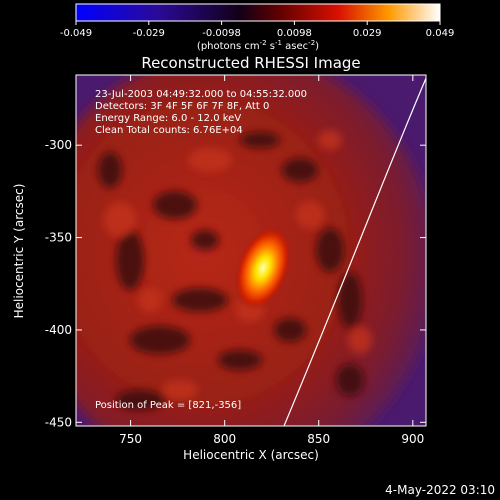  Describe the element at coordinates (168, 118) in the screenshot. I see `energy-range-label: Energy Range: 6.0 - 12.0 keV` at that location.